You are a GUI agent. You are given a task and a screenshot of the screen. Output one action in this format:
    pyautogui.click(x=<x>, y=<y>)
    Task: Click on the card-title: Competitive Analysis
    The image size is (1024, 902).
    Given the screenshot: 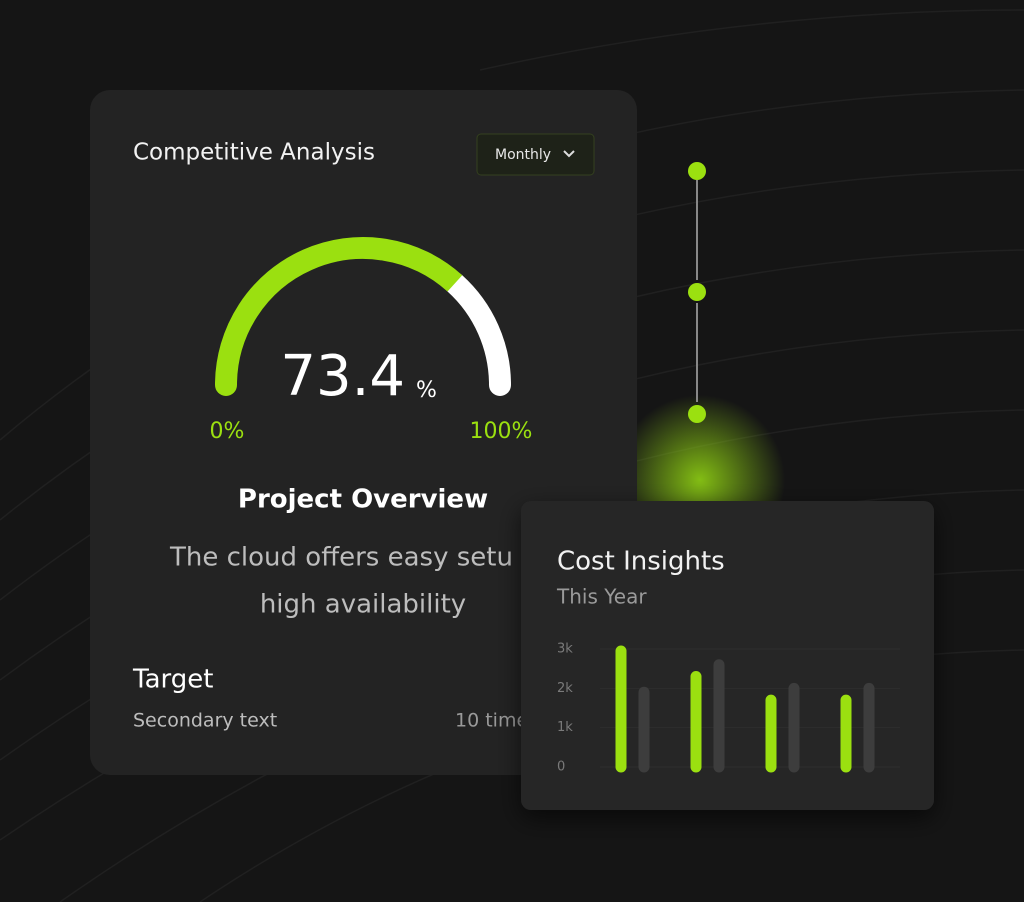 What is the action you would take?
    pyautogui.click(x=254, y=153)
    